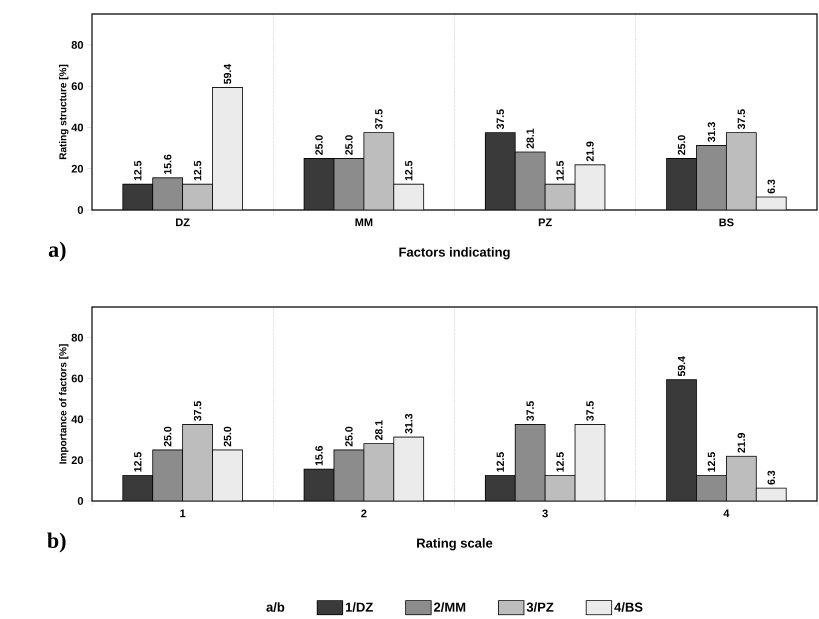  I want to click on x-tick-label: 2, so click(363, 514).